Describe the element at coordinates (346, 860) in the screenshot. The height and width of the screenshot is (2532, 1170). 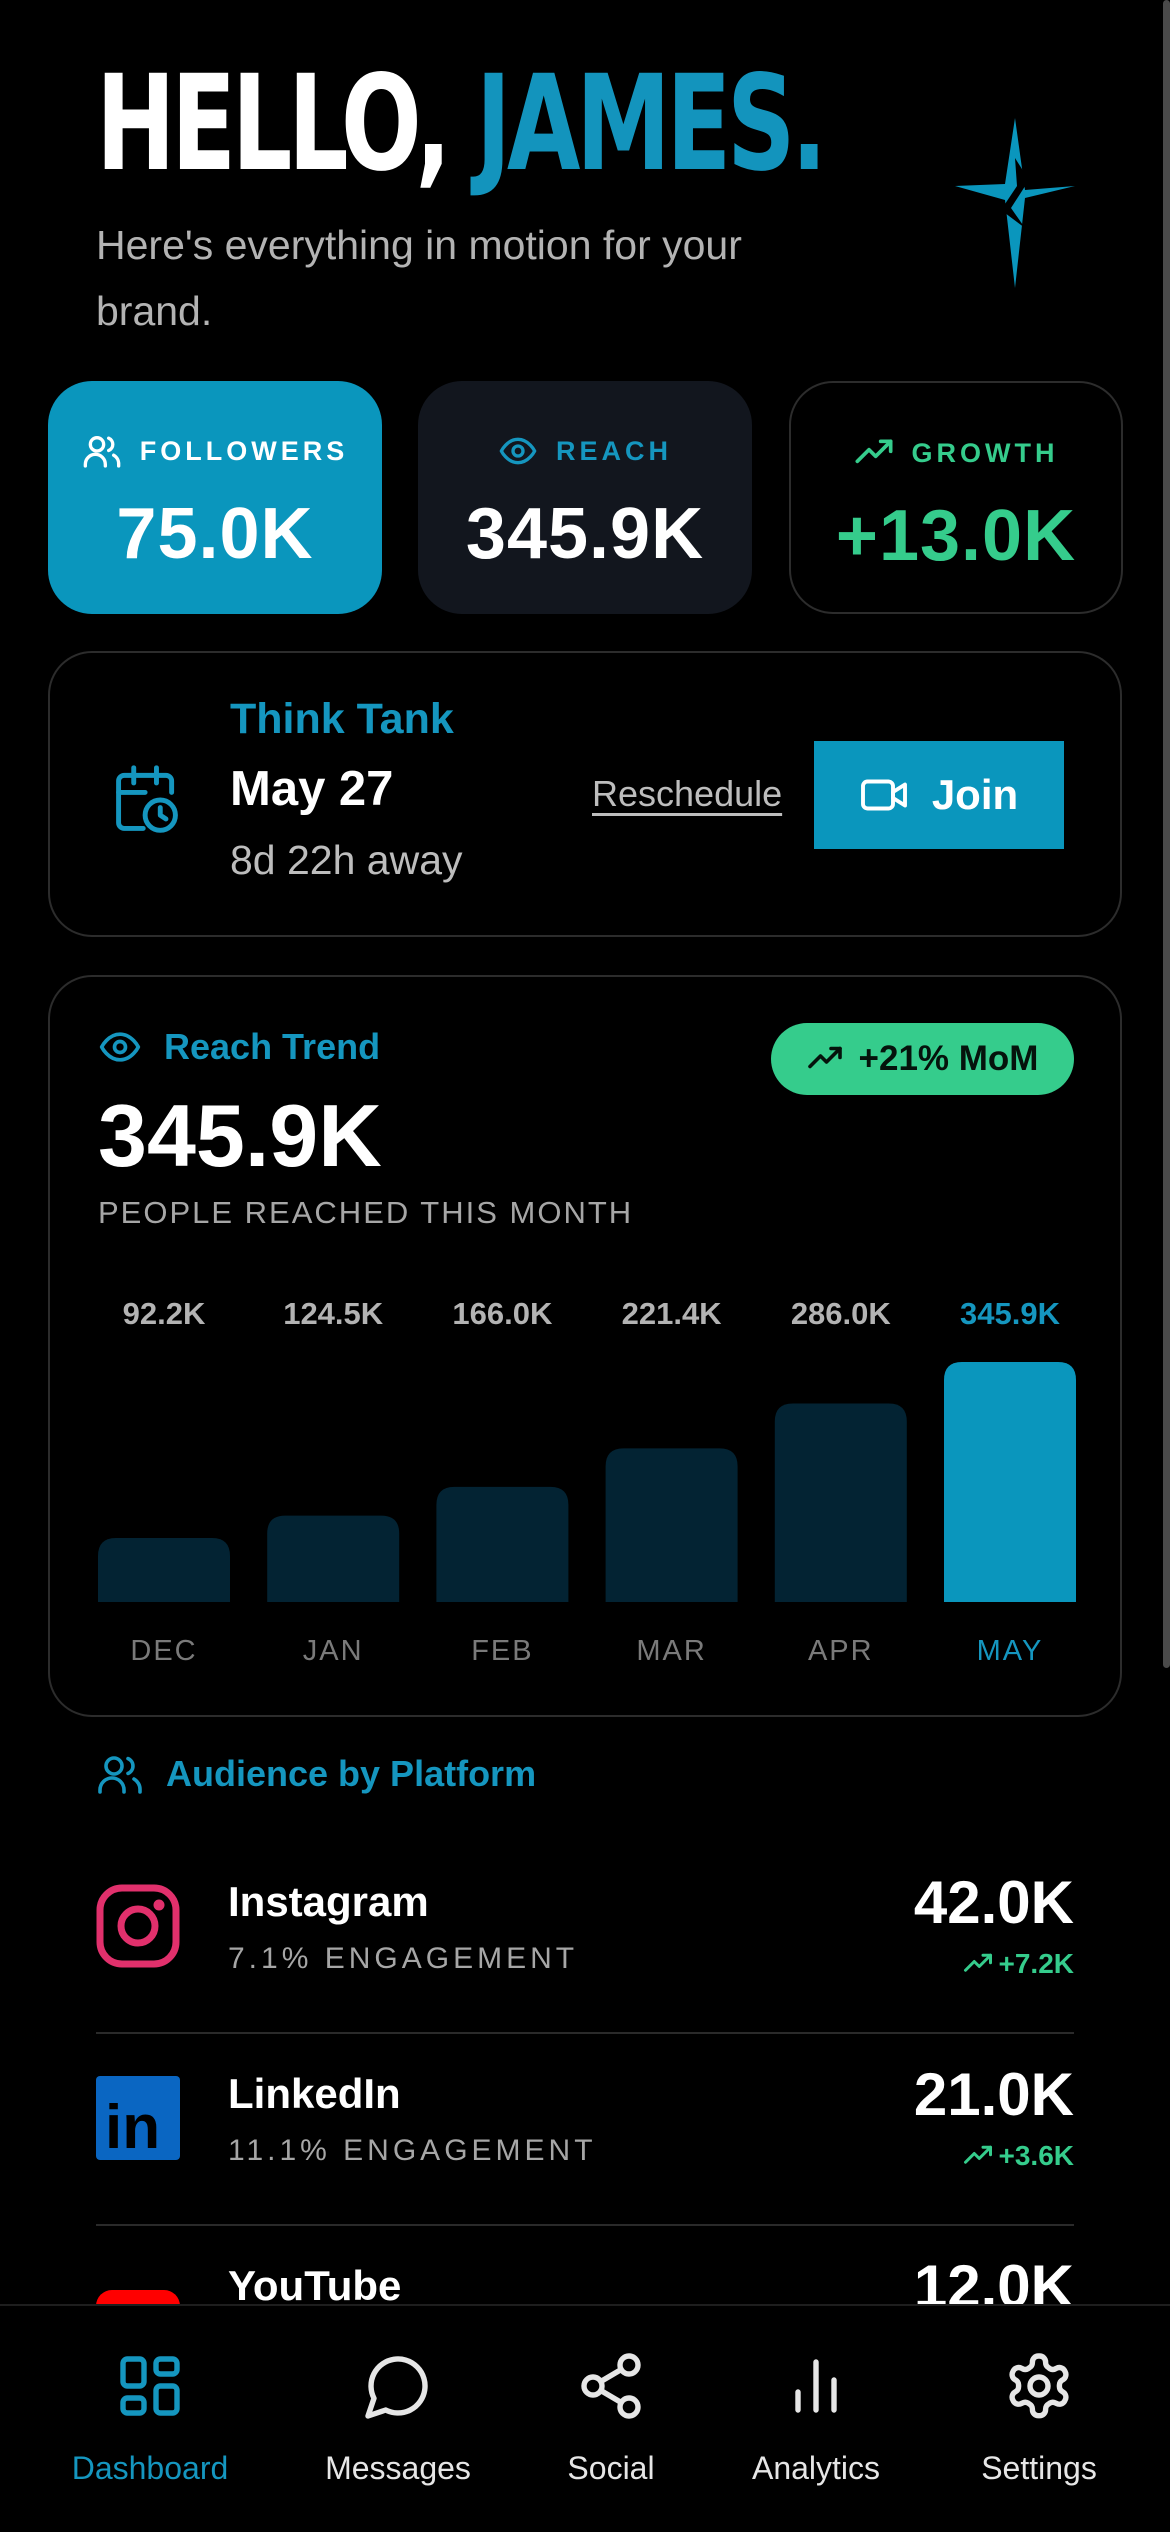
I see `meeting-countdown: 8d 22h away` at that location.